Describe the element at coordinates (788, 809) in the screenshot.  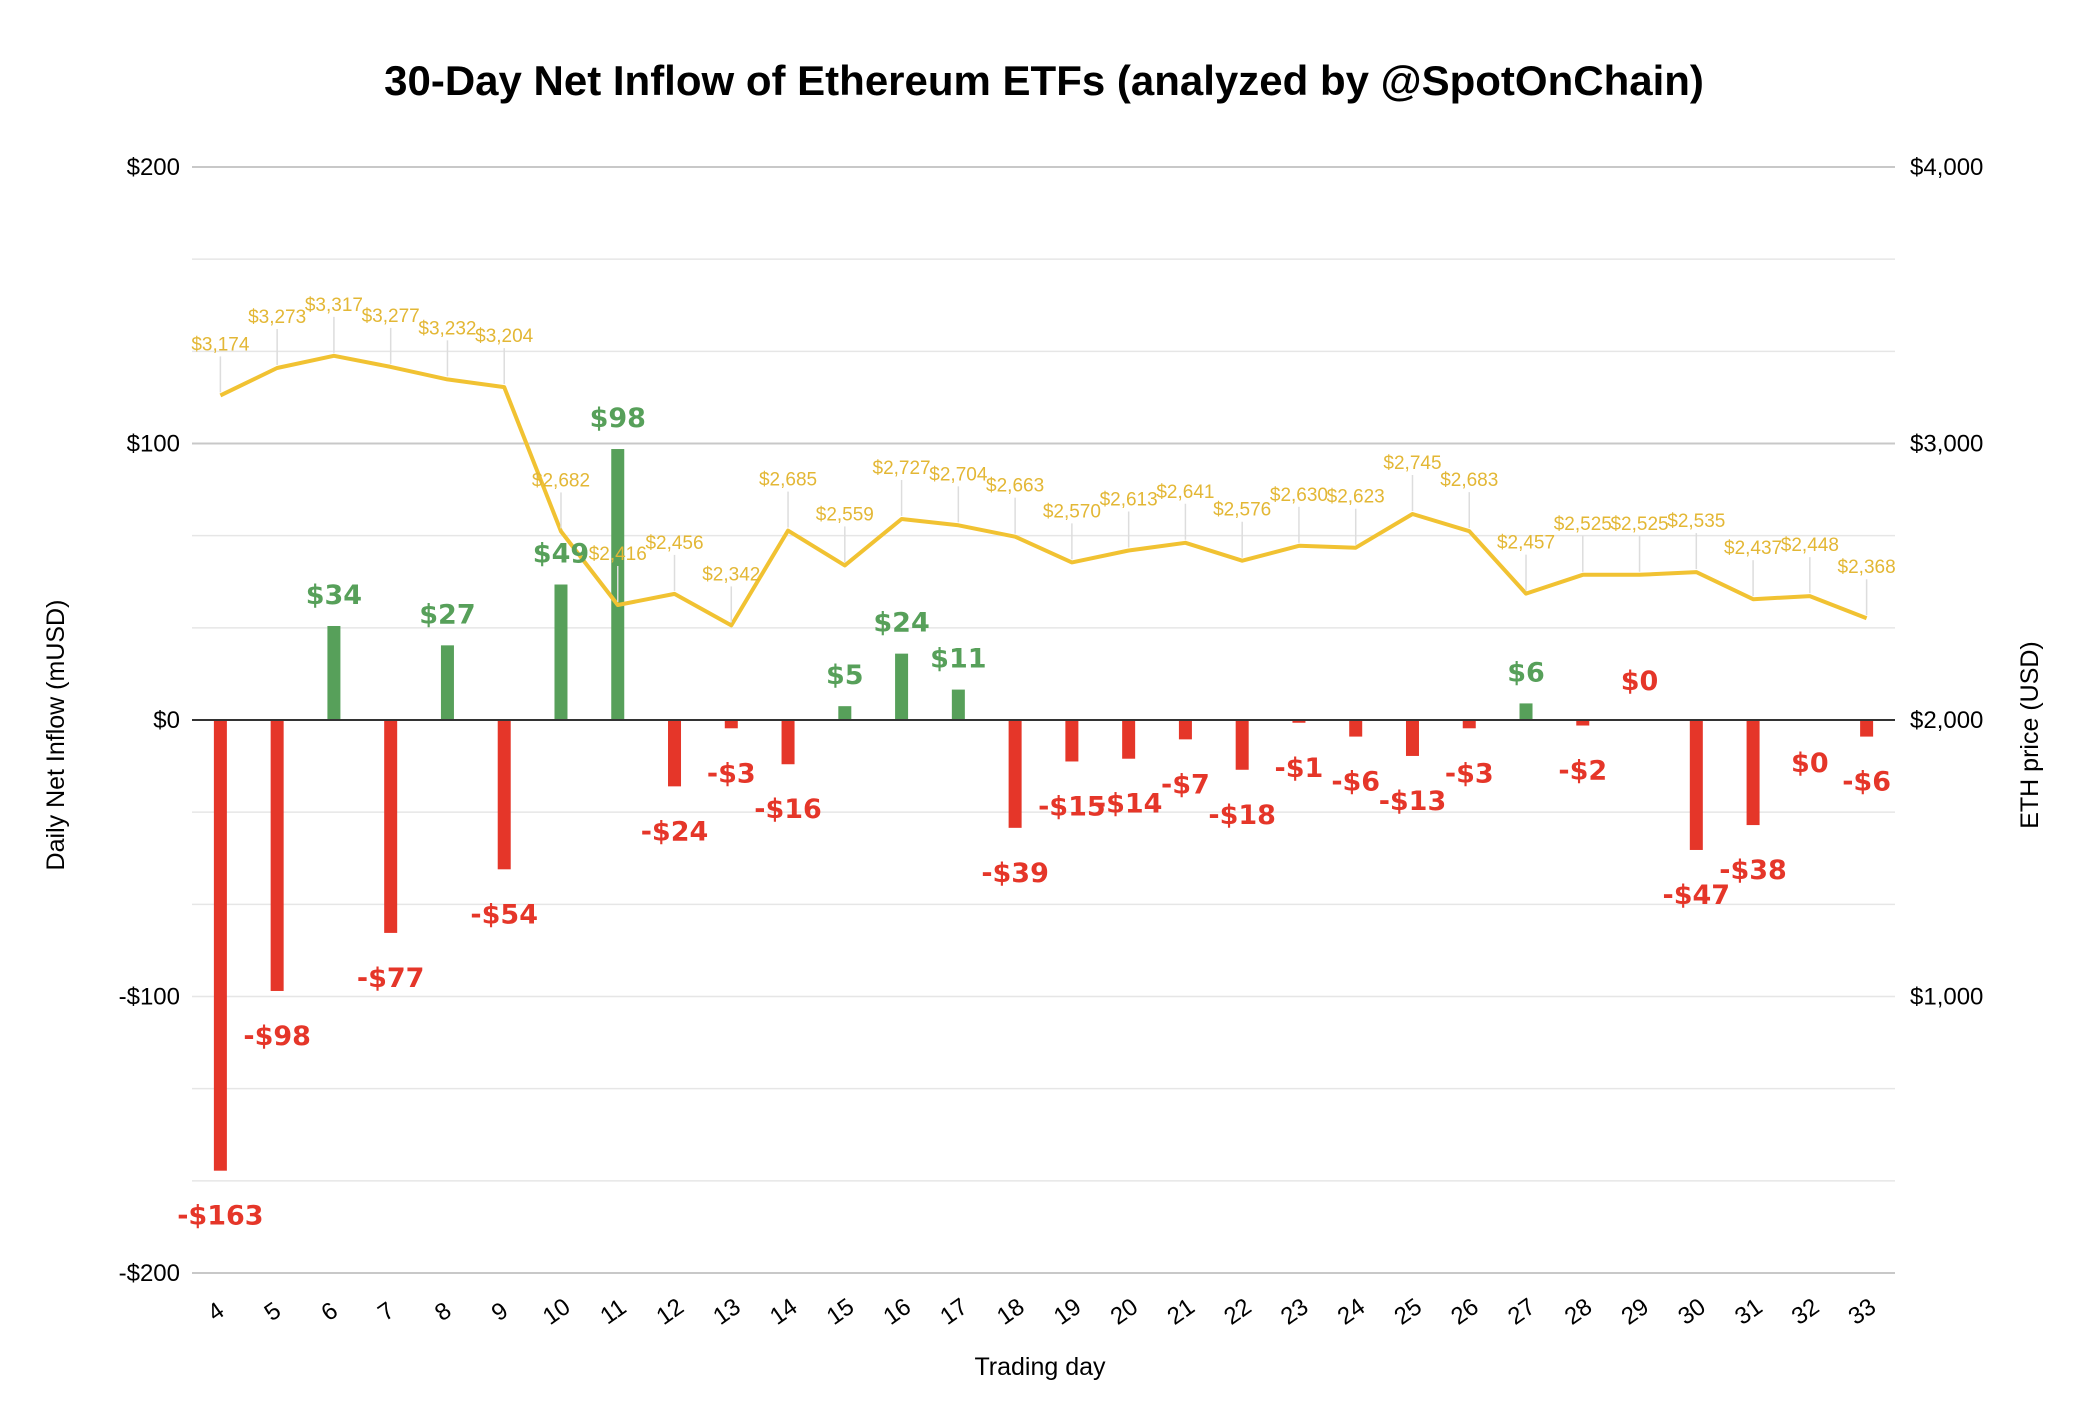
I see `bar-value-label: -$16` at that location.